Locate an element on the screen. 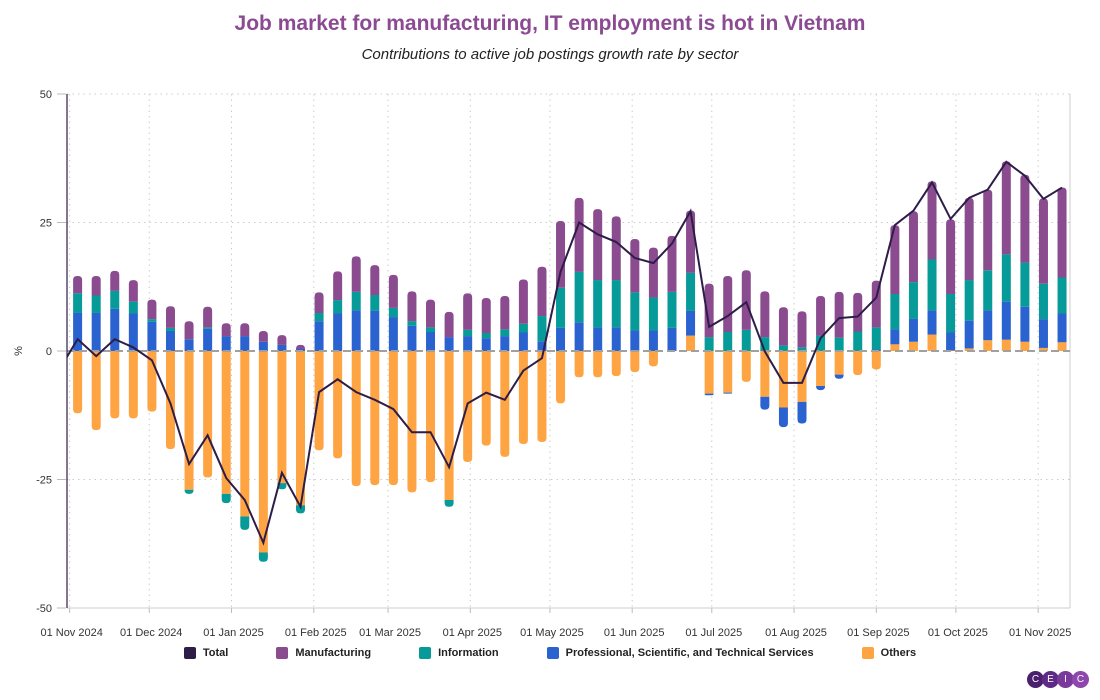 The width and height of the screenshot is (1100, 700). legend-item-information: Information is located at coordinates (459, 653).